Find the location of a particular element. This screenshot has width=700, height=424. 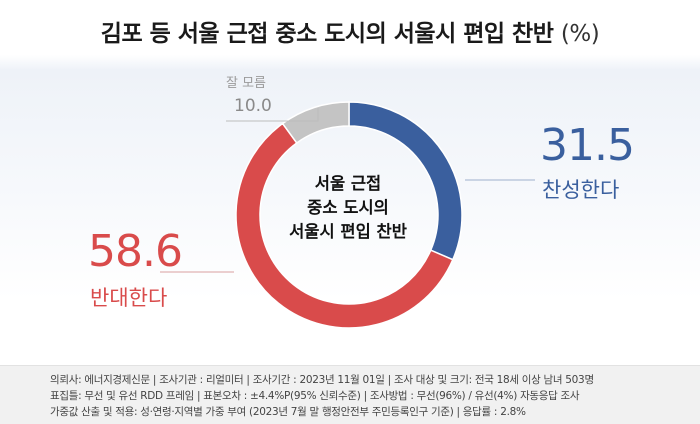

disagree-value: 58.6 is located at coordinates (135, 251).